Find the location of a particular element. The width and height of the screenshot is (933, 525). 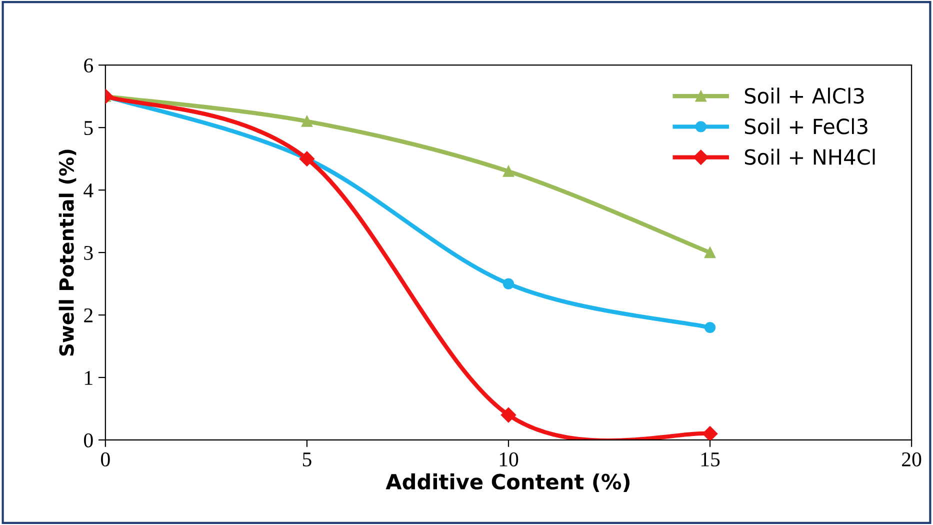

legend-label: Soil + FeCl3 is located at coordinates (806, 126).